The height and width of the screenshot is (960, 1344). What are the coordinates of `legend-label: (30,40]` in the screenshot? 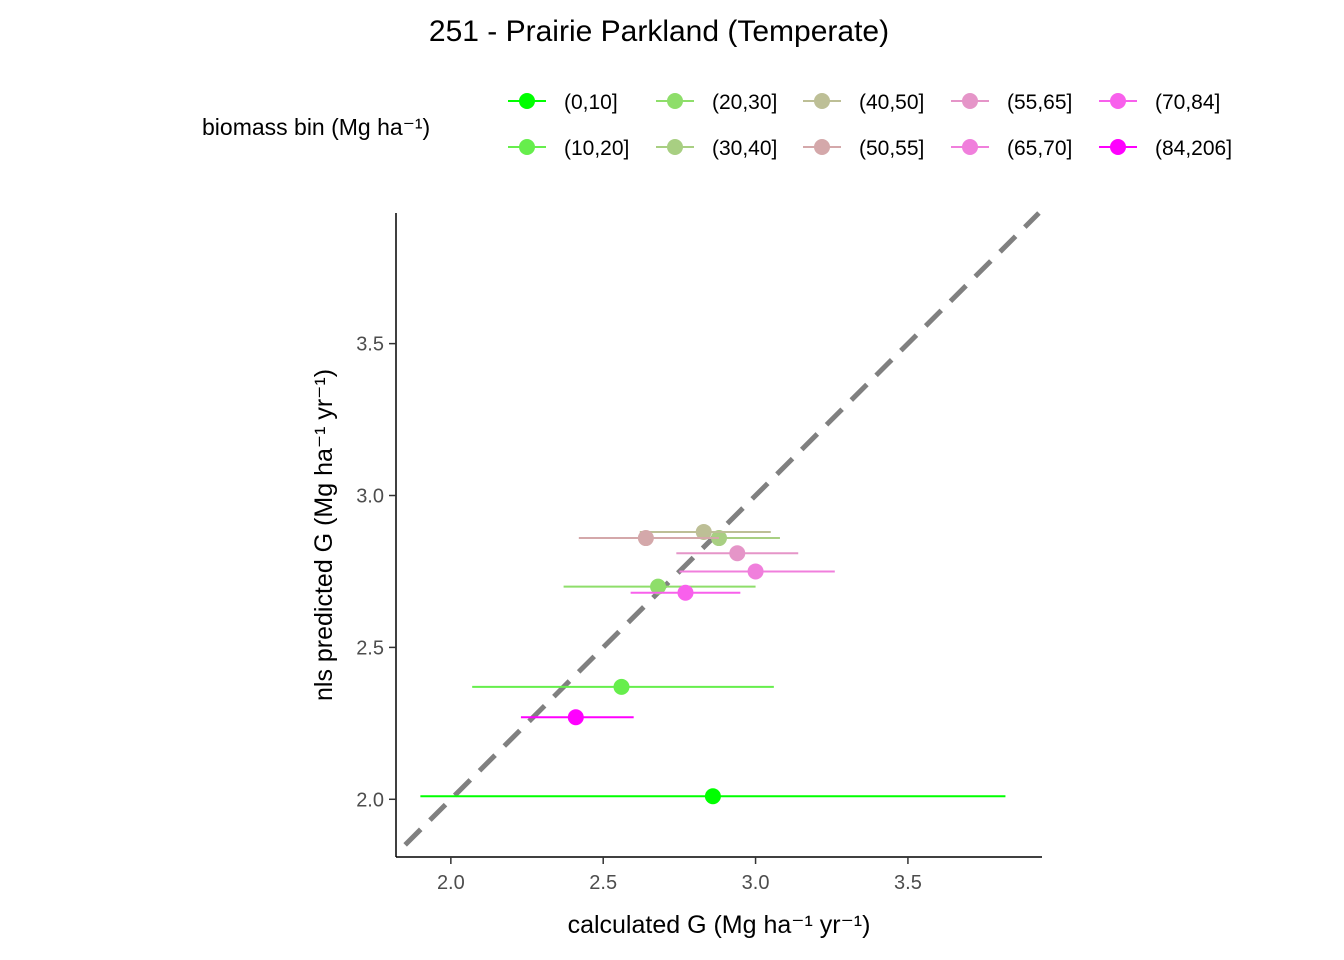 It's located at (744, 148).